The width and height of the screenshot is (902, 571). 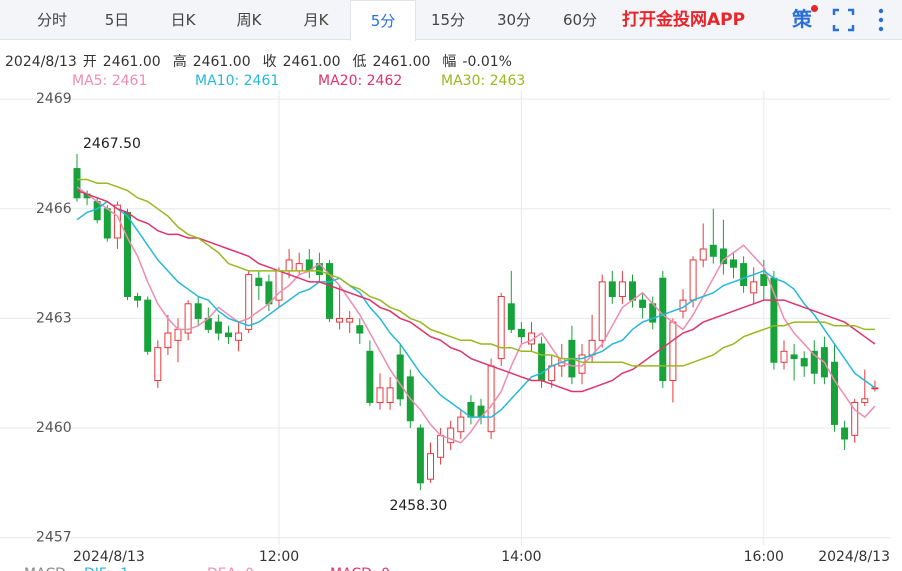 What do you see at coordinates (106, 568) in the screenshot?
I see `macd-legend: DIF: -1` at bounding box center [106, 568].